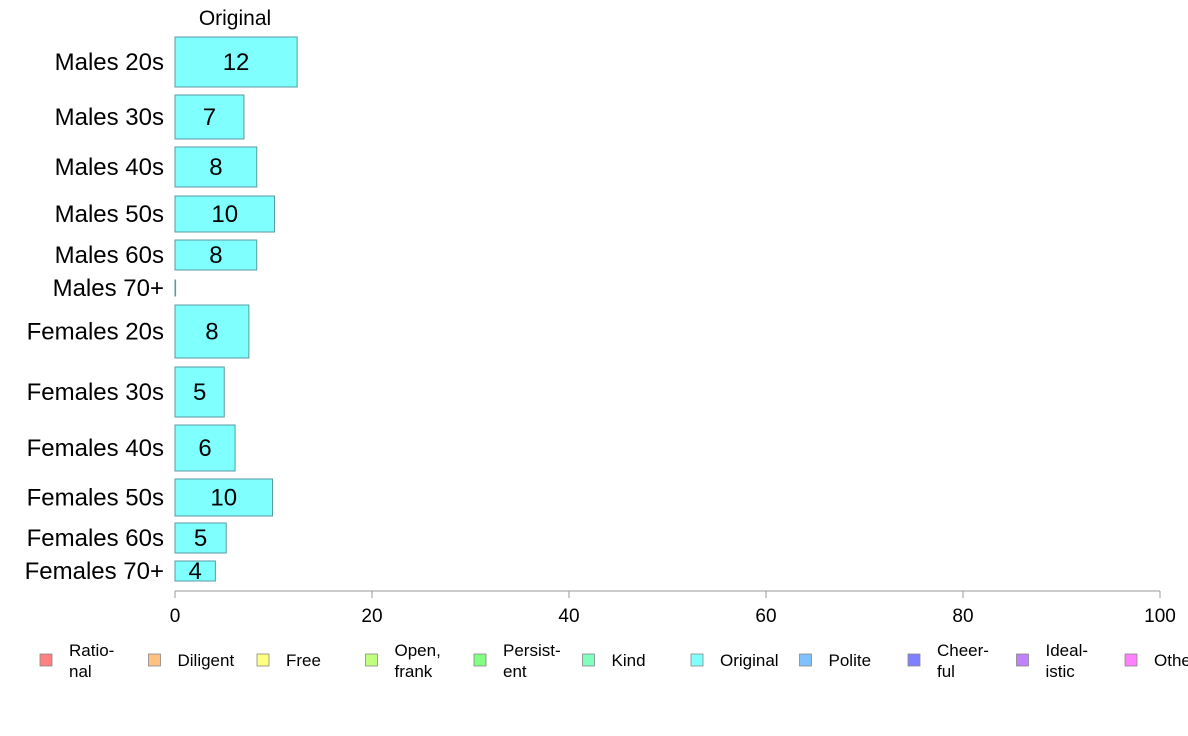 The height and width of the screenshot is (736, 1188). I want to click on data-label: 7, so click(209, 117).